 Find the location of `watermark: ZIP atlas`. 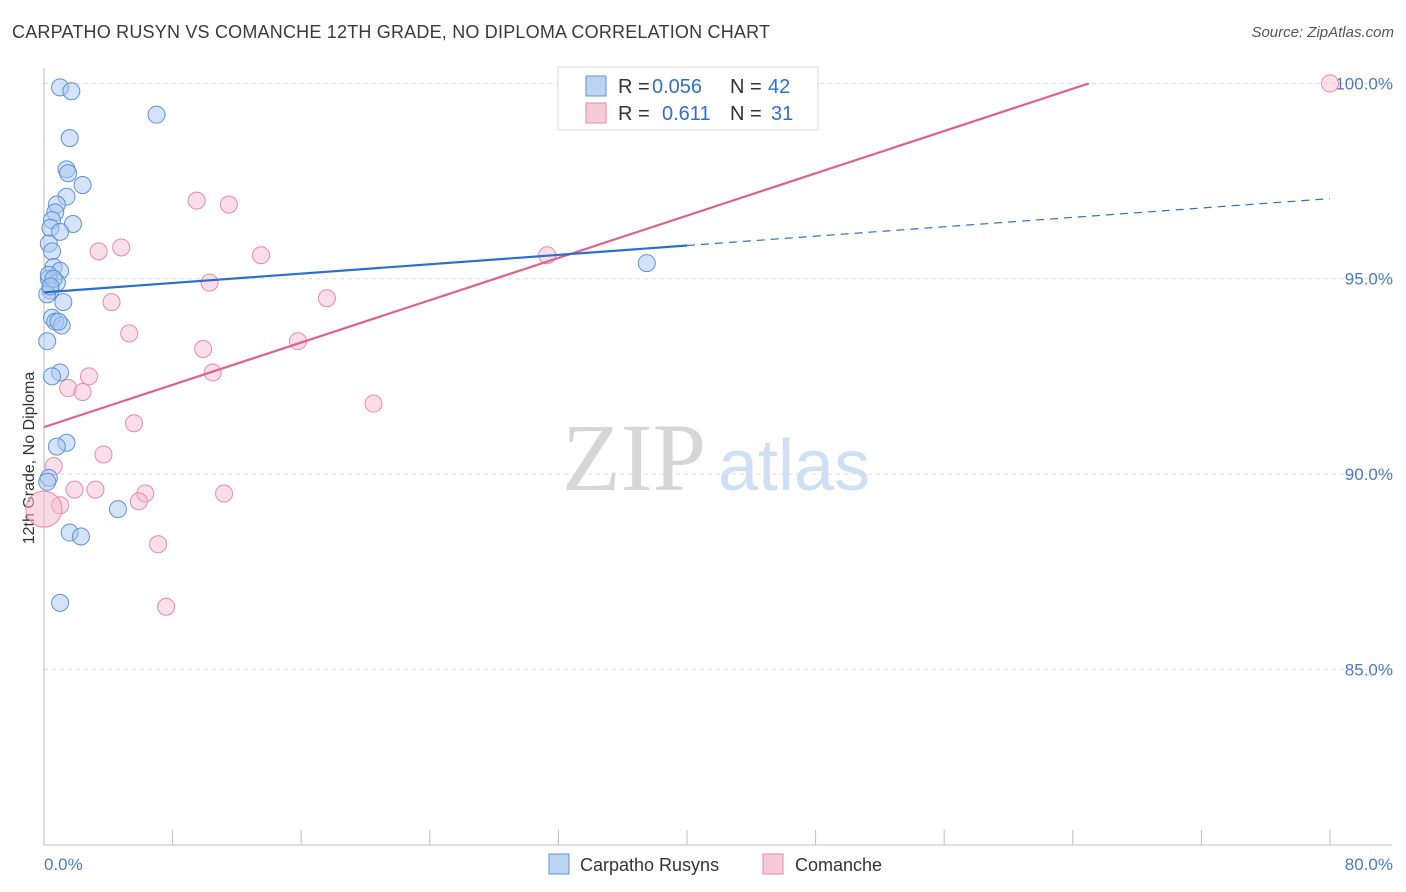

watermark: ZIP atlas is located at coordinates (716, 457).